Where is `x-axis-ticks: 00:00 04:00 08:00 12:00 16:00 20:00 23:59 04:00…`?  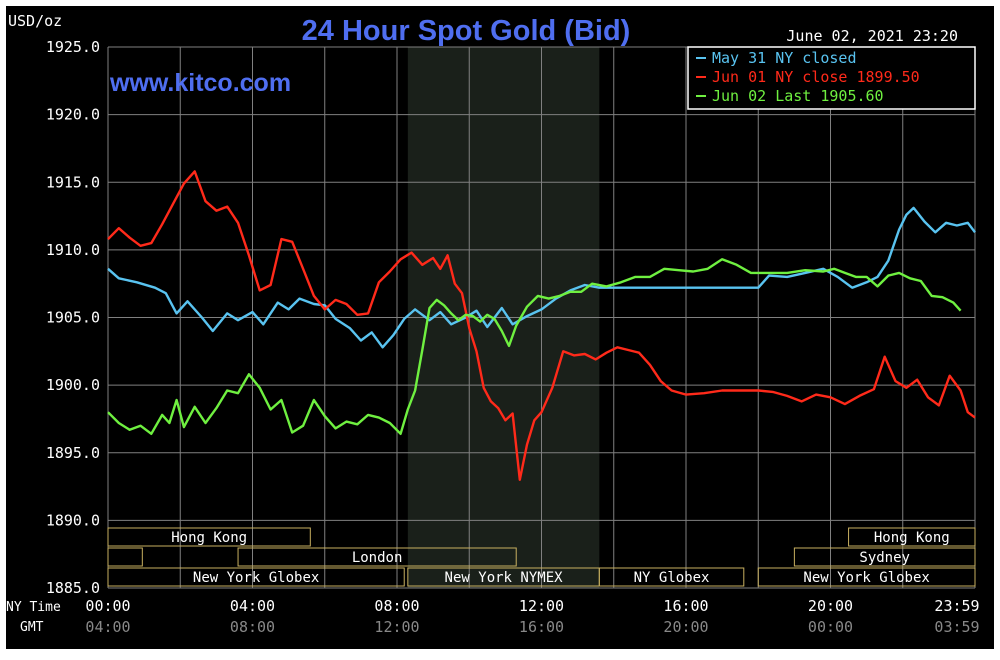 x-axis-ticks: 00:00 04:00 08:00 12:00 16:00 20:00 23:59 04:00… is located at coordinates (532, 616).